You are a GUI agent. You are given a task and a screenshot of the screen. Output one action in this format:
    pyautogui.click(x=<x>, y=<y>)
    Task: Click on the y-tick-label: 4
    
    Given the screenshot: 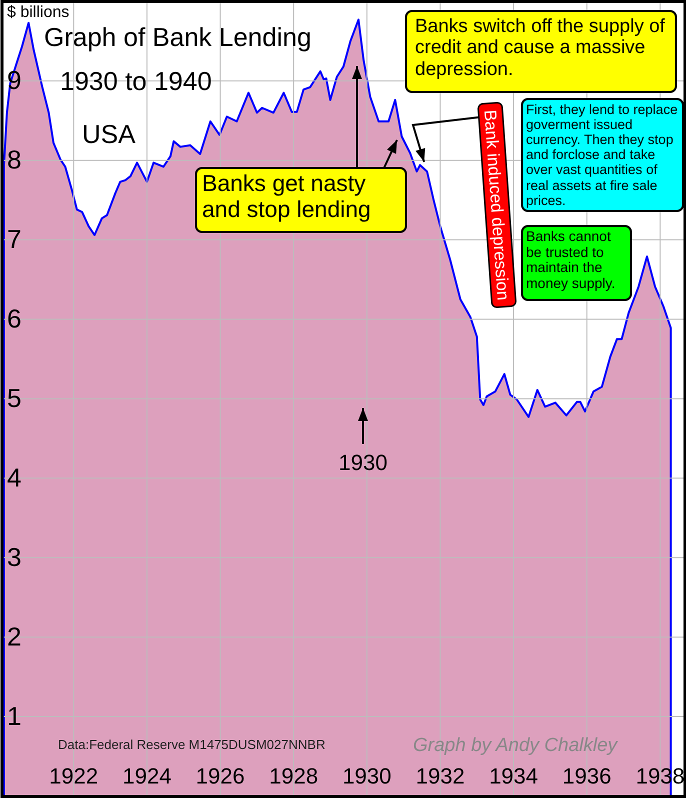 What is the action you would take?
    pyautogui.click(x=14, y=477)
    